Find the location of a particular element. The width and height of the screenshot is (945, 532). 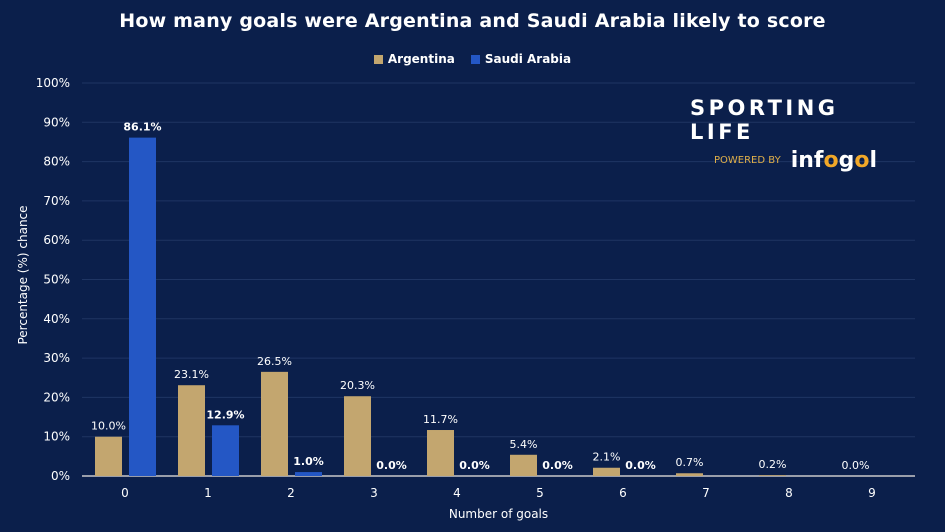

x-tick-label: 5 is located at coordinates (540, 493).